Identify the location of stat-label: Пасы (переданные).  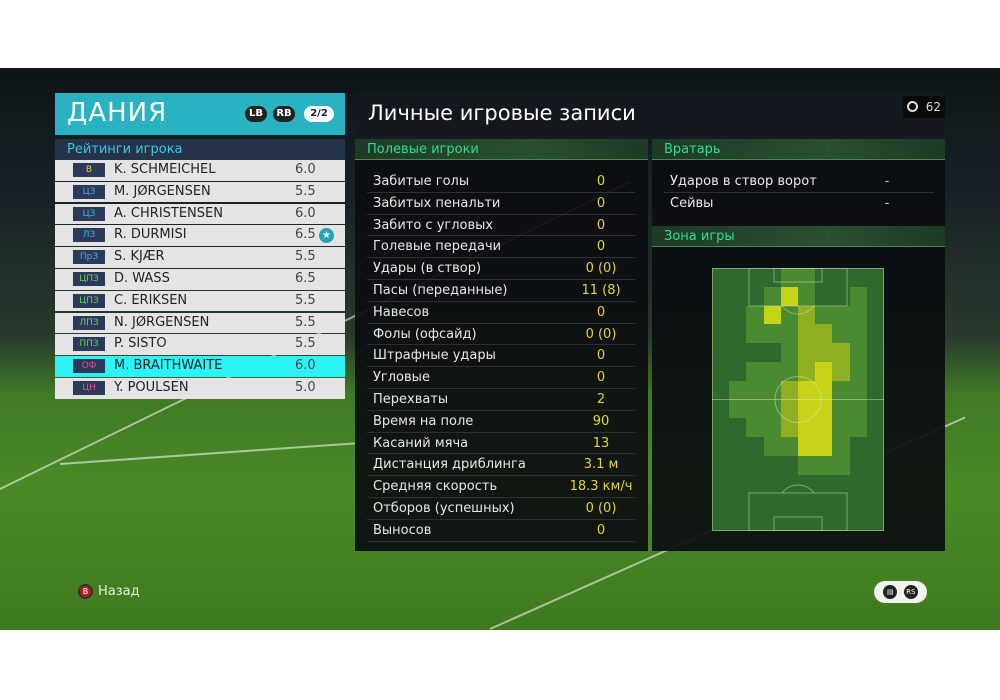
(440, 290).